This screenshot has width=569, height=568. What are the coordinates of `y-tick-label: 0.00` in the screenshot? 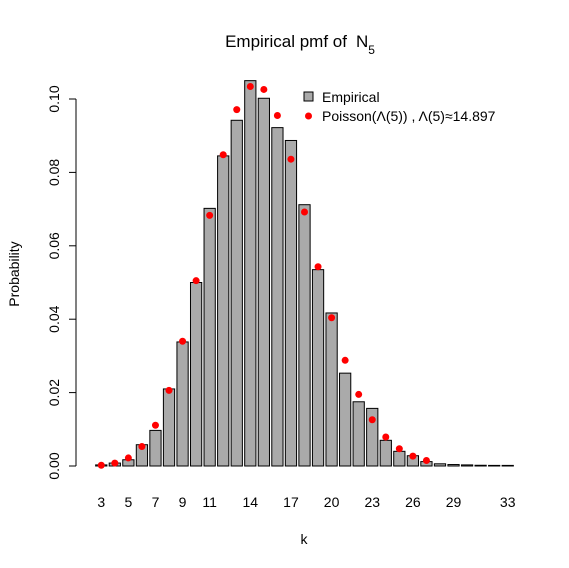 It's located at (54, 465).